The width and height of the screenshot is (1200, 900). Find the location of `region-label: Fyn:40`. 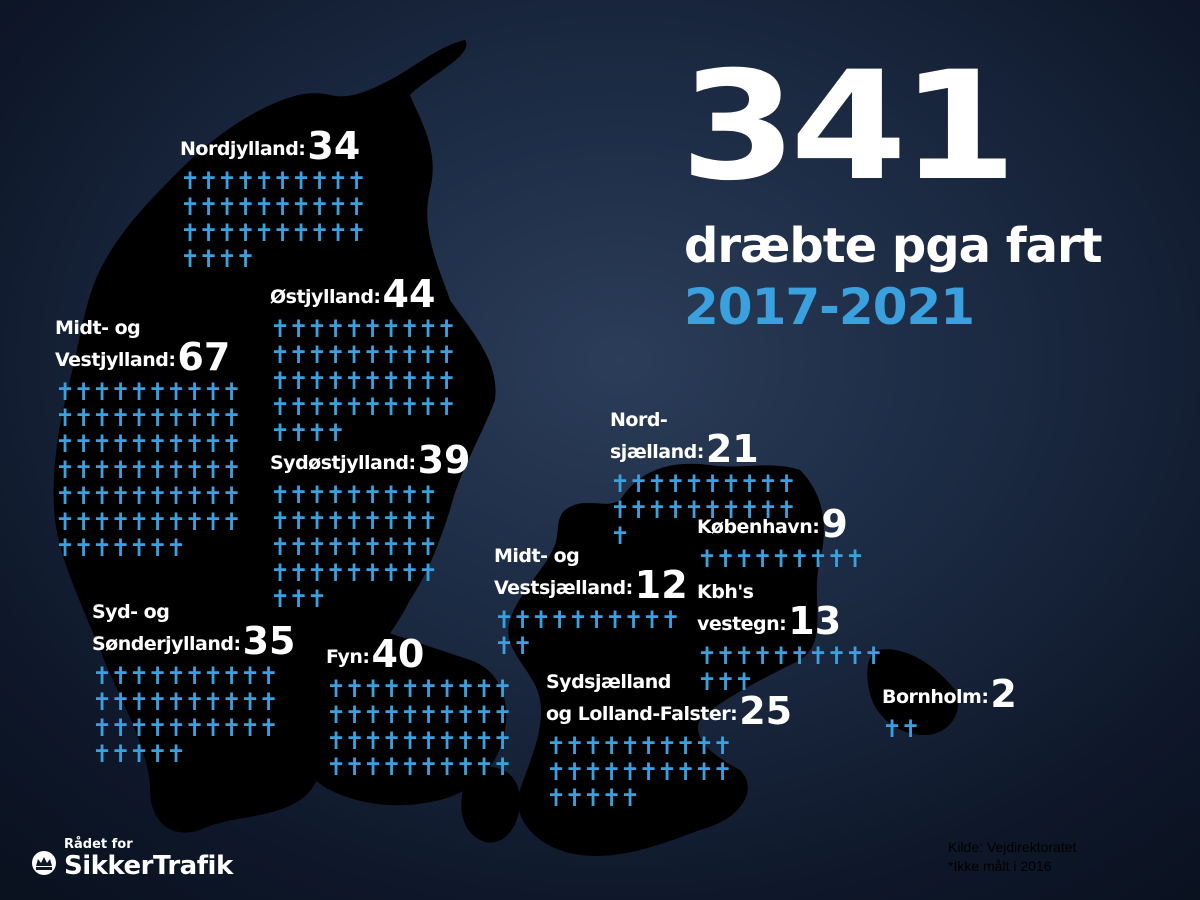

region-label: Fyn:40 is located at coordinates (418, 654).